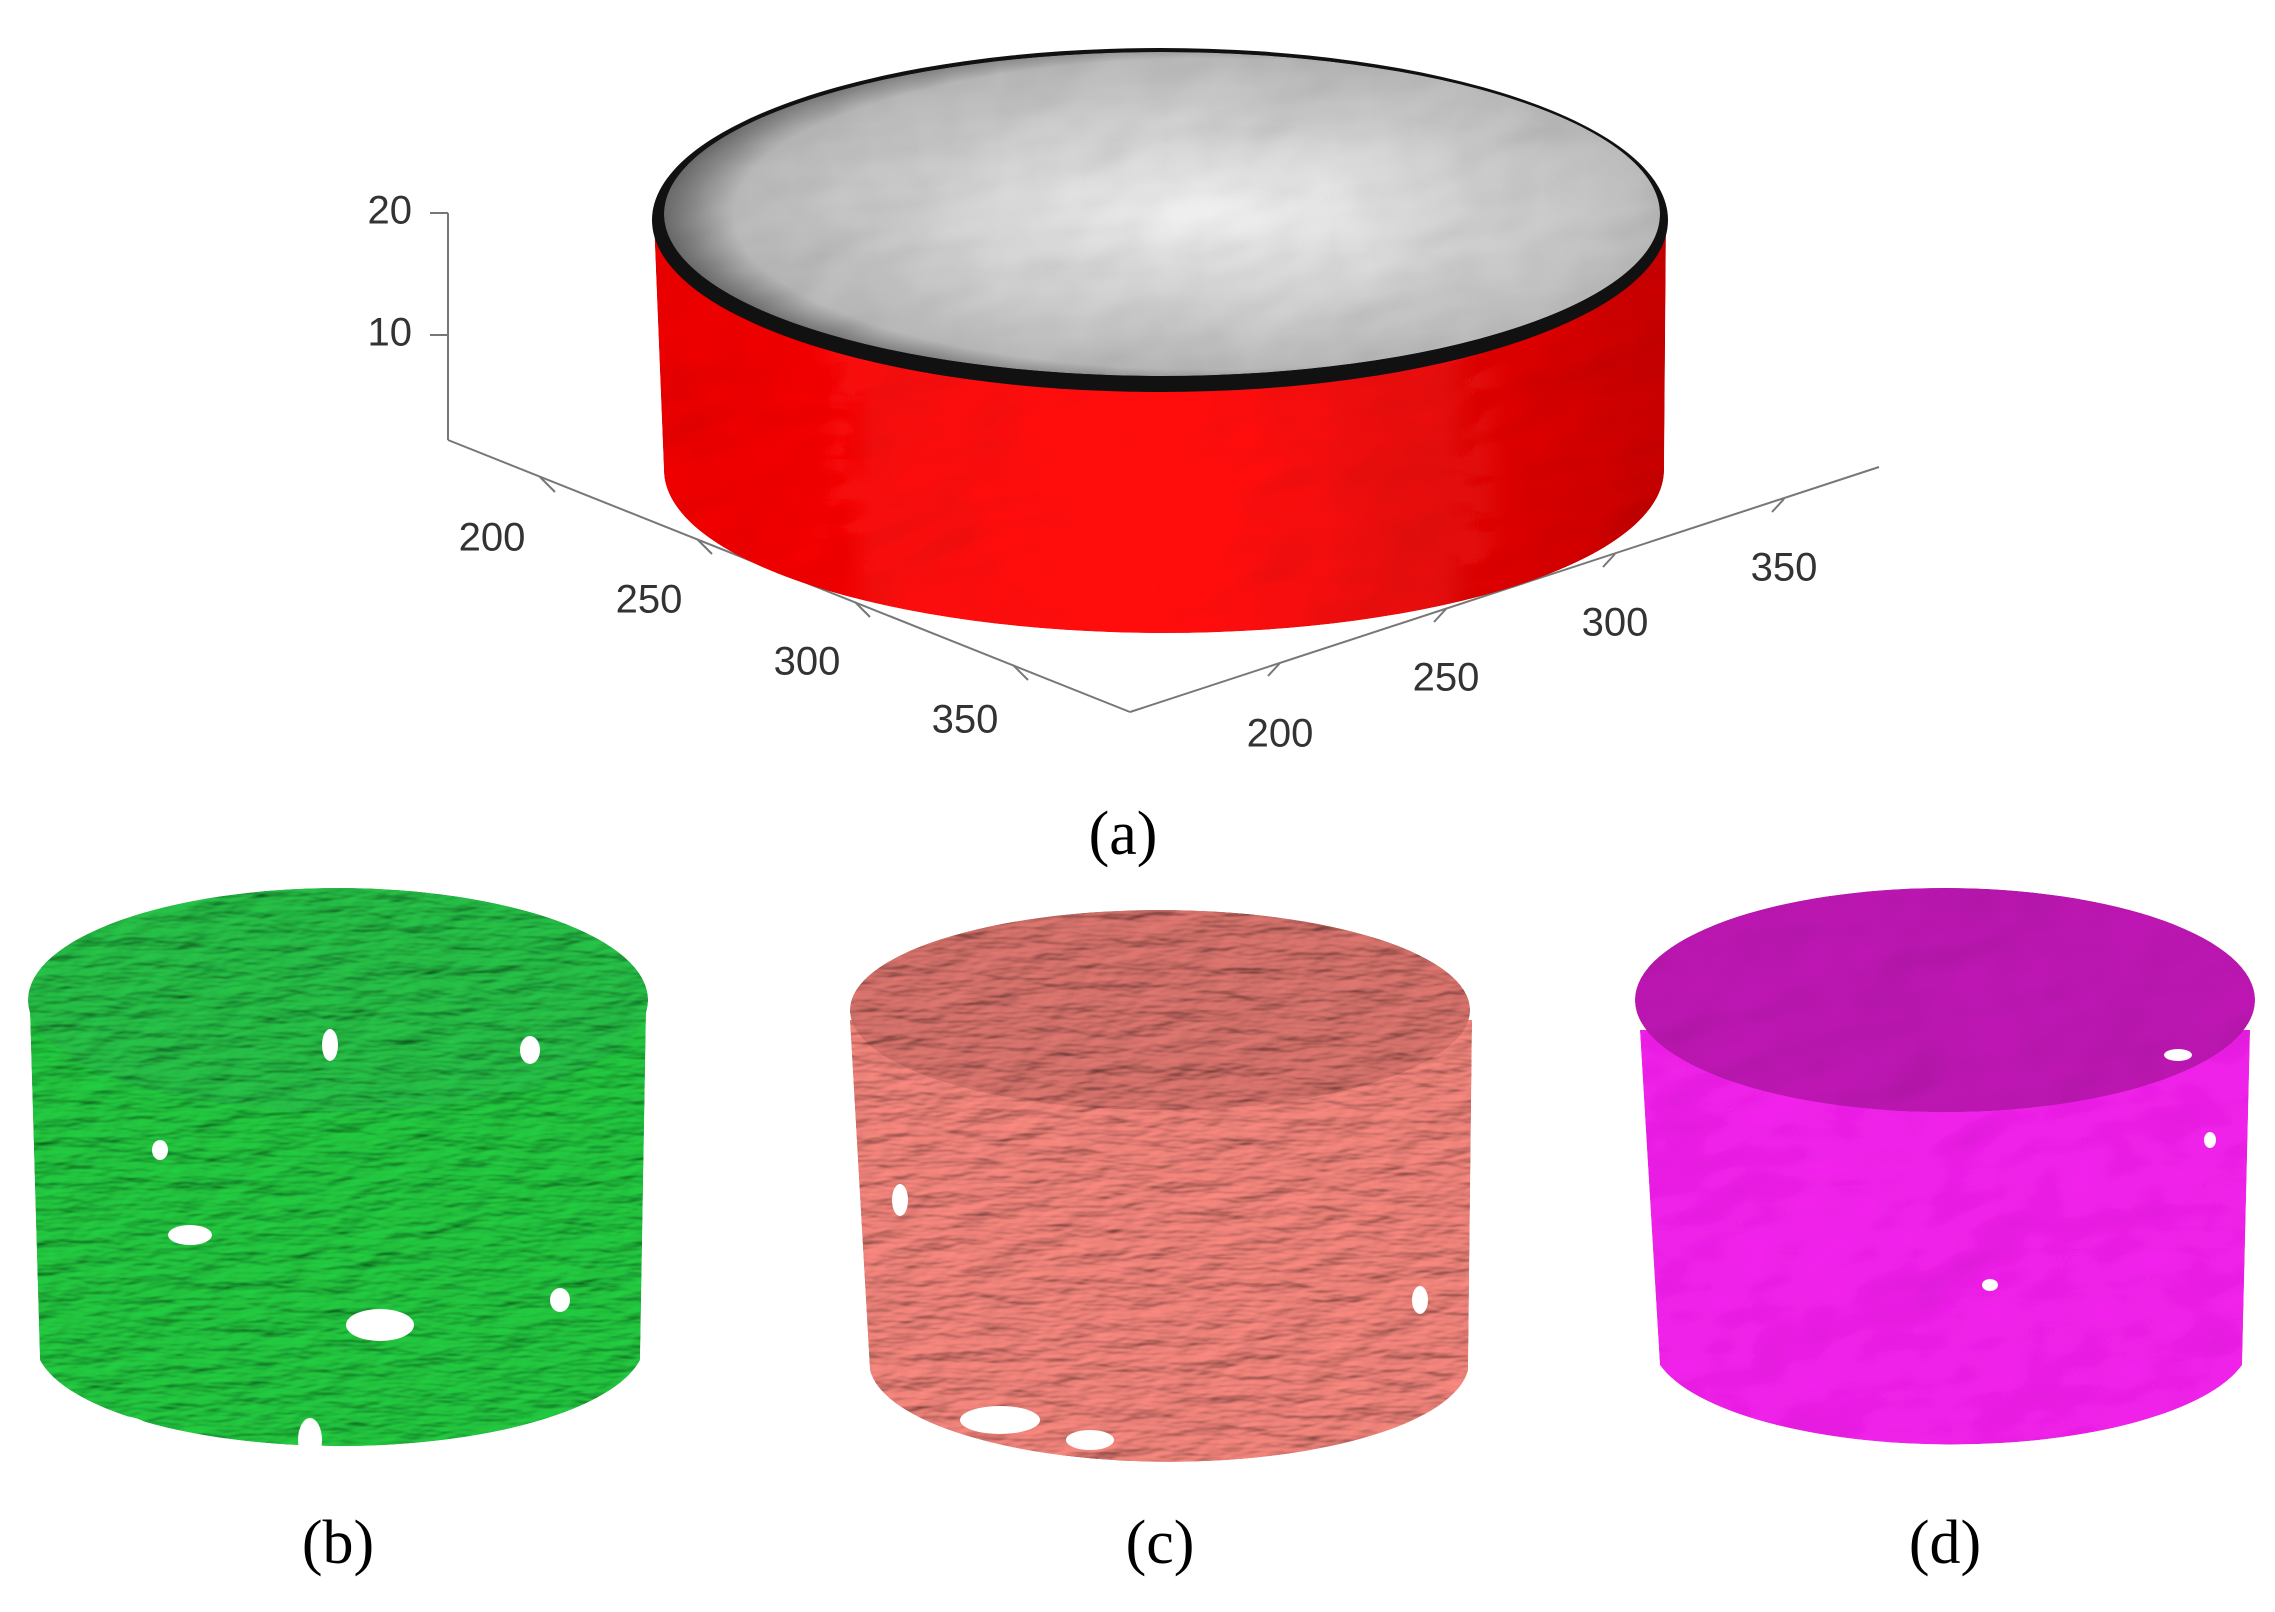 This screenshot has height=1612, width=2275. Describe the element at coordinates (1160, 1543) in the screenshot. I see `panel-label: (c)` at that location.